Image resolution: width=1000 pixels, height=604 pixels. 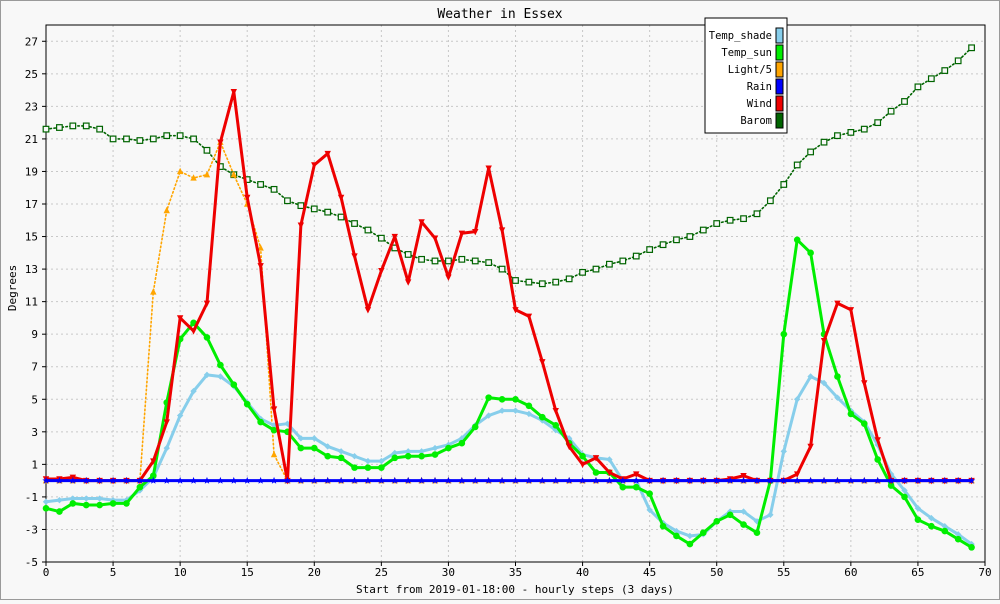 I want to click on y-tick-label: 1, so click(x=34, y=464).